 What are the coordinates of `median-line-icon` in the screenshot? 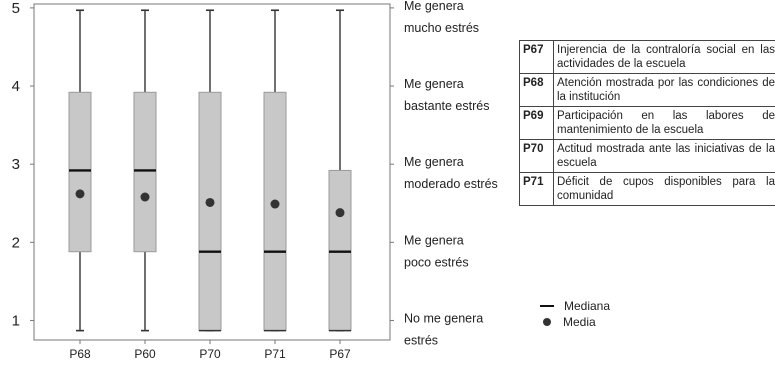 It's located at (547, 306).